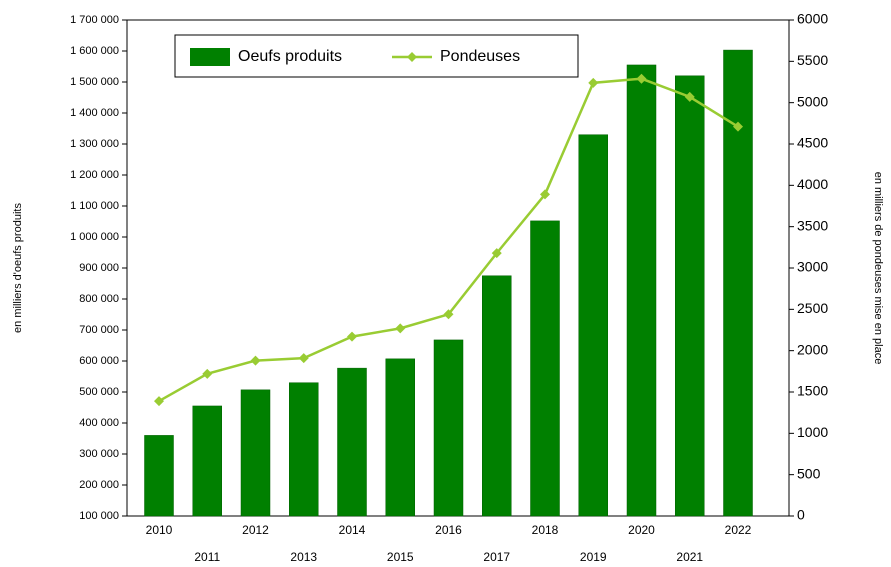 The height and width of the screenshot is (567, 891). What do you see at coordinates (812, 184) in the screenshot?
I see `y2-tick-label: 4000` at bounding box center [812, 184].